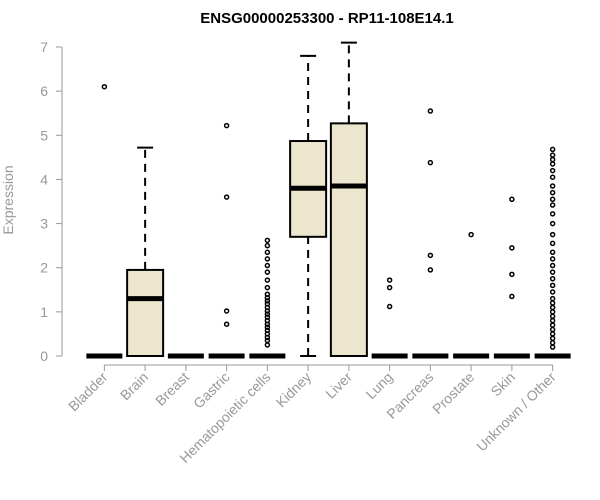 This screenshot has height=500, width=600. I want to click on y-axis-label: Expression, so click(8, 199).